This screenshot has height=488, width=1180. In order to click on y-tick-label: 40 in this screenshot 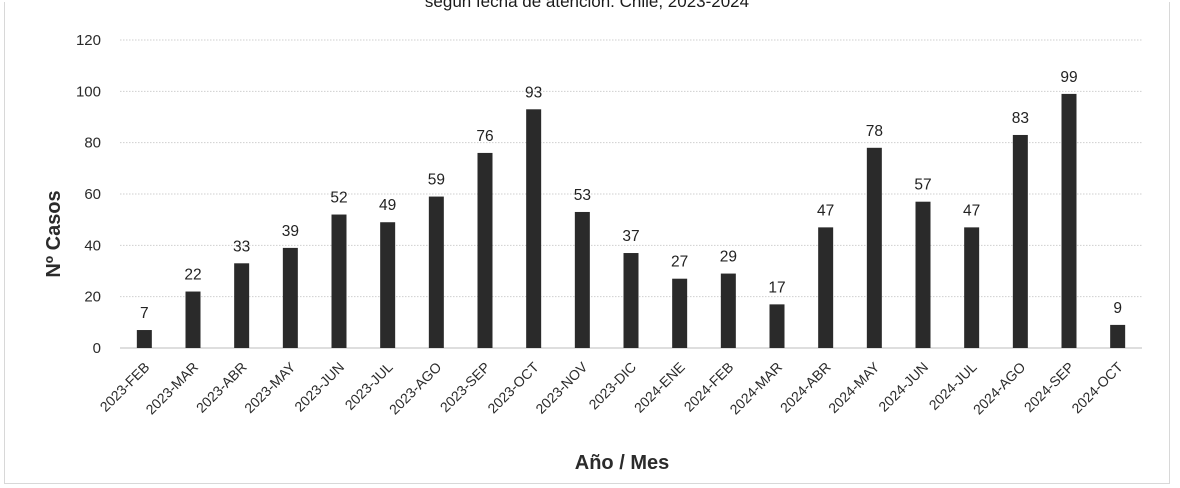, I will do `click(92, 245)`.